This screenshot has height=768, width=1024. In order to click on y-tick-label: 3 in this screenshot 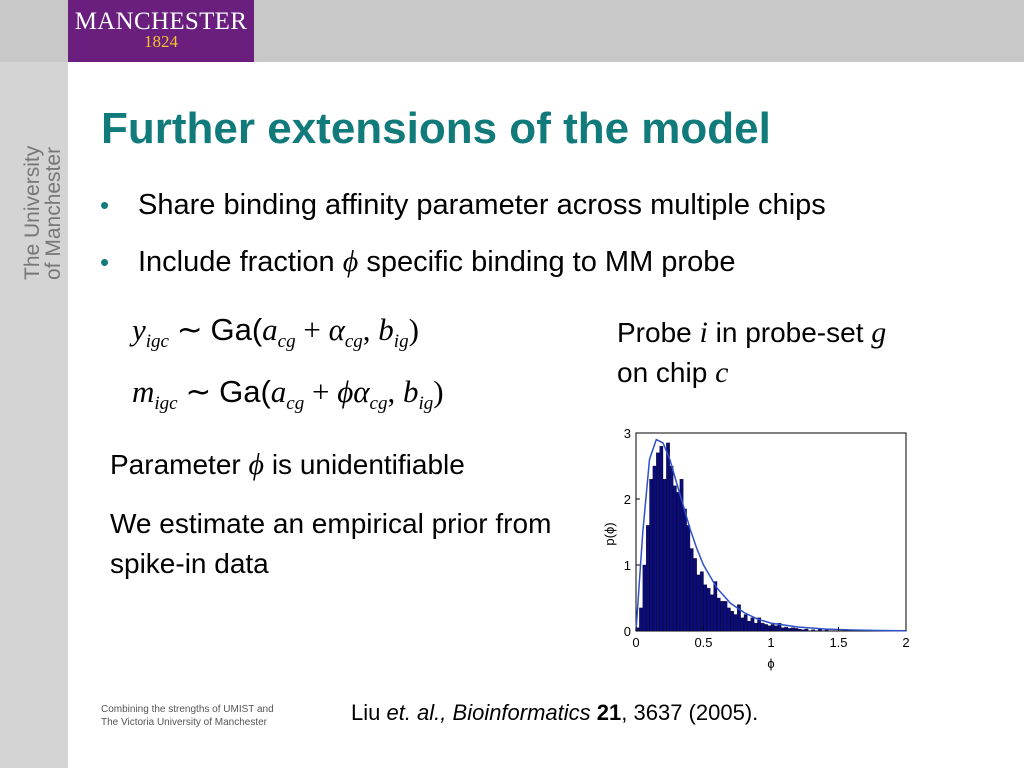, I will do `click(627, 433)`.